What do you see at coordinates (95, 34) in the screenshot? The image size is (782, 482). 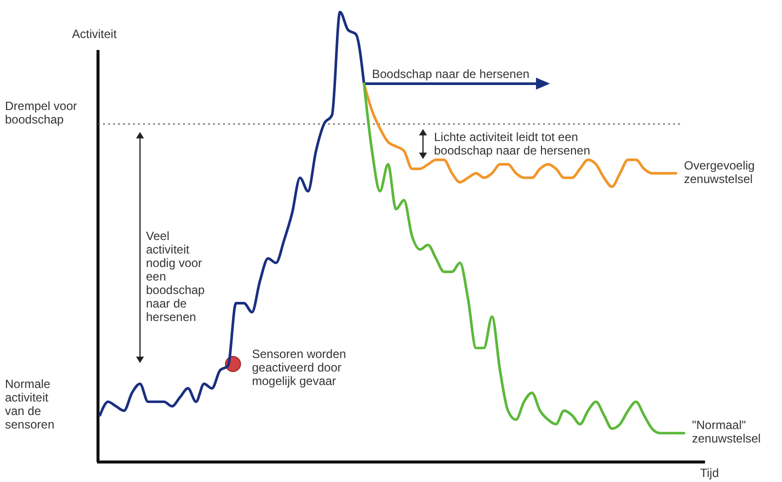 I see `y-axis-title: Activiteit` at bounding box center [95, 34].